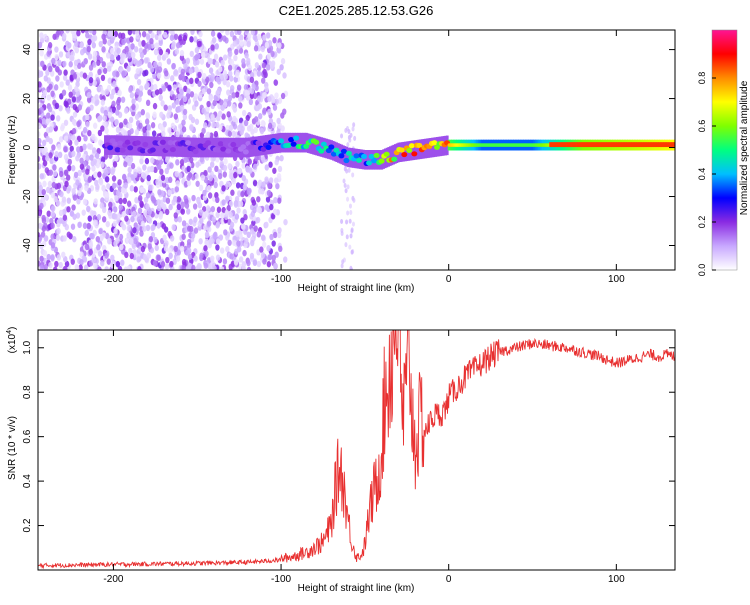 Image resolution: width=750 pixels, height=605 pixels. What do you see at coordinates (702, 174) in the screenshot?
I see `colorbar-tick-label: 0.4` at bounding box center [702, 174].